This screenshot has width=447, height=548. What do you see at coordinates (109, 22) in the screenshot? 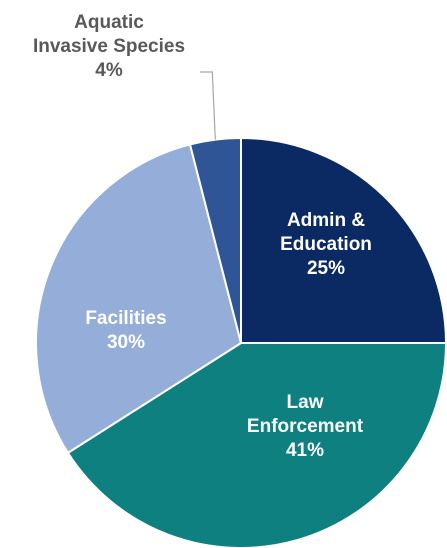
I see `slice-name: Aquatic` at bounding box center [109, 22].